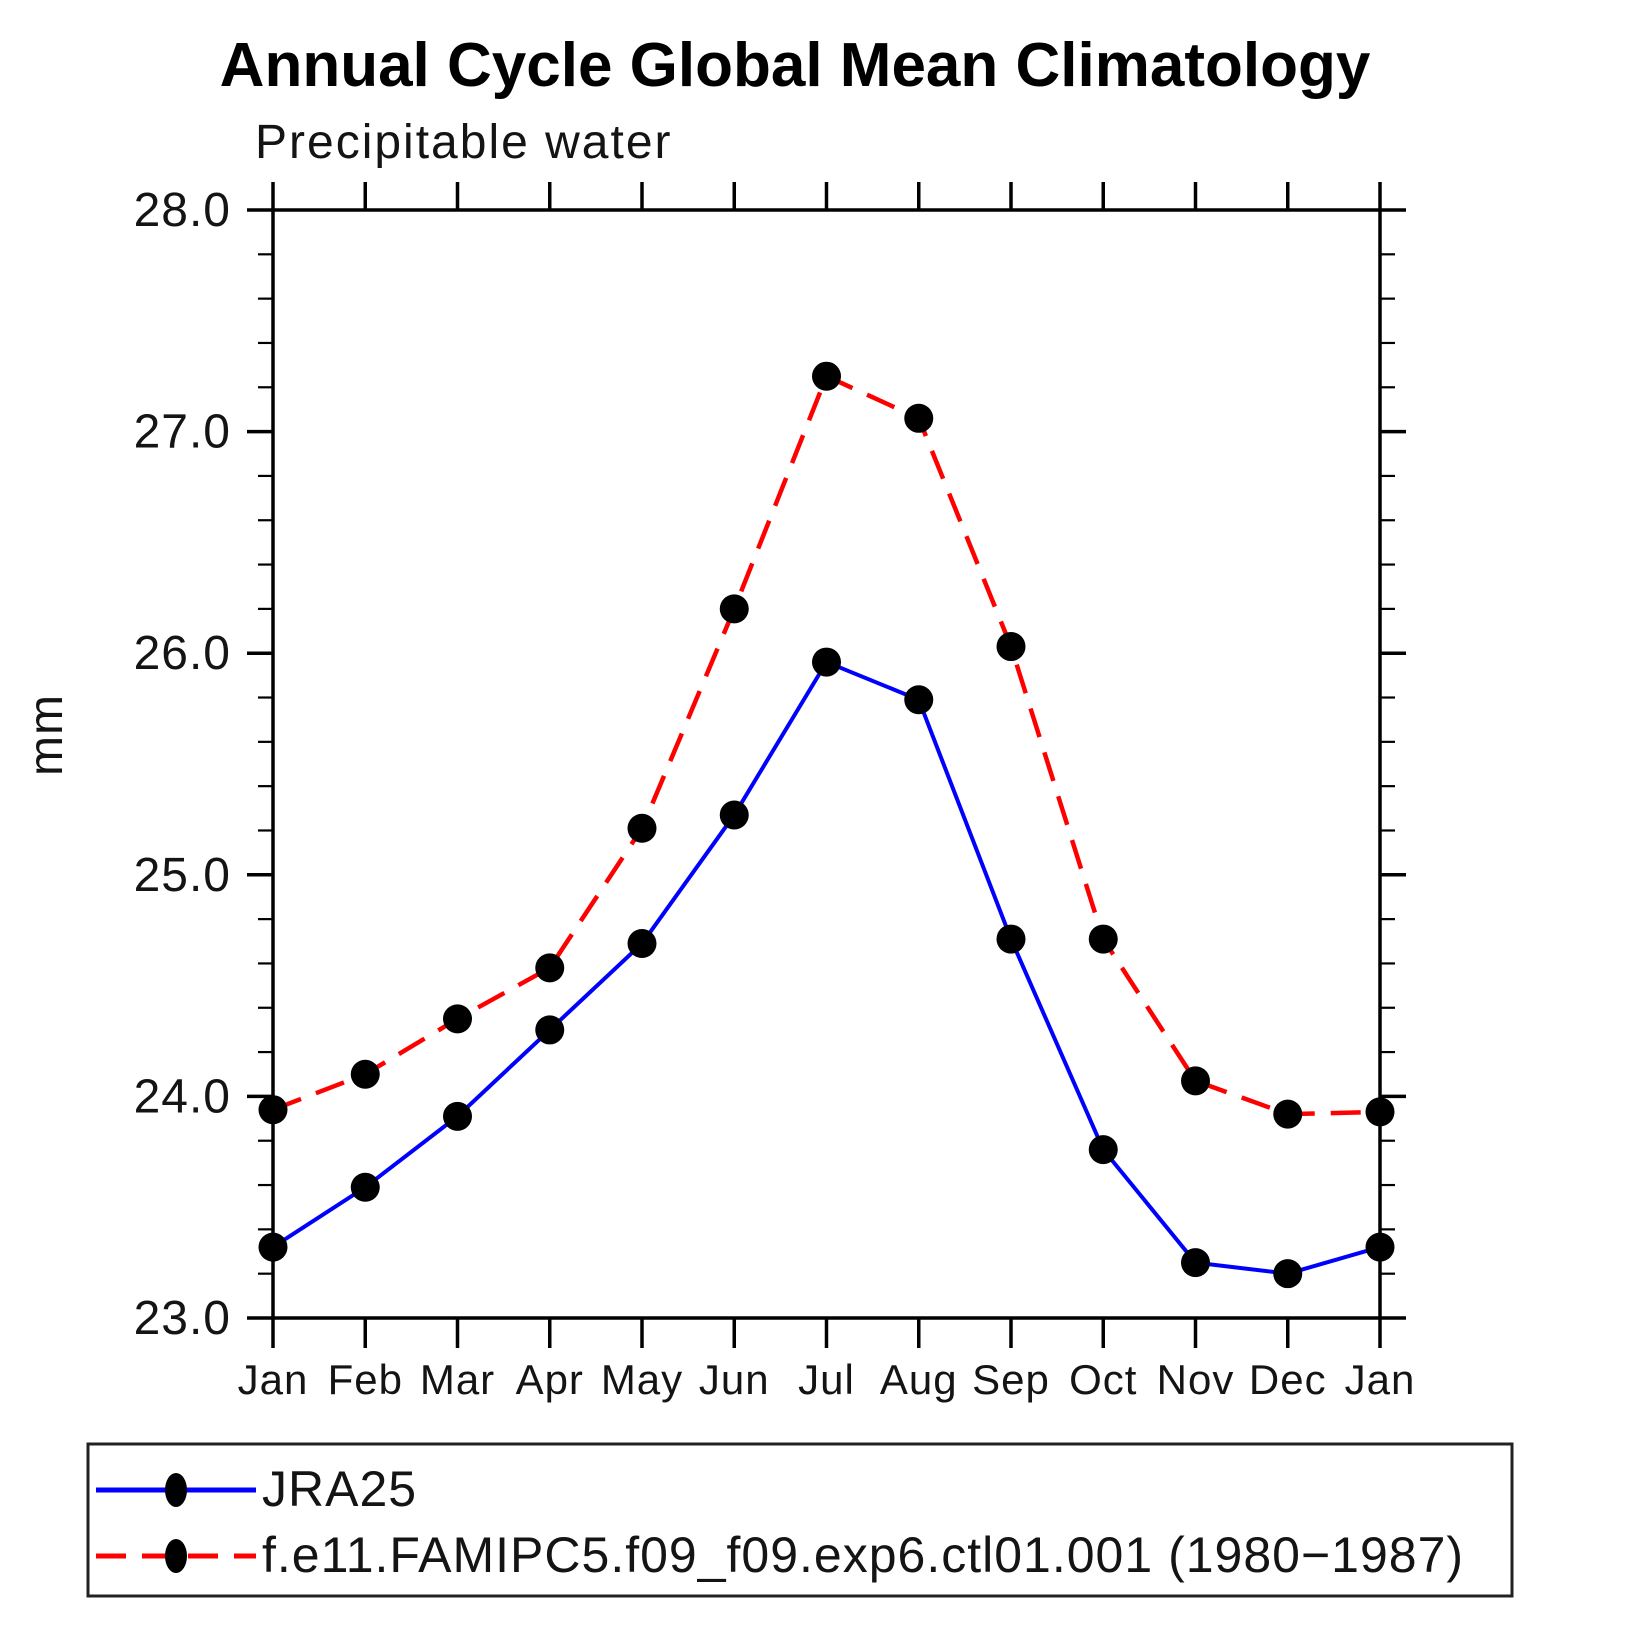 The height and width of the screenshot is (1635, 1630). I want to click on y-tick-label: 23.0, so click(182, 1318).